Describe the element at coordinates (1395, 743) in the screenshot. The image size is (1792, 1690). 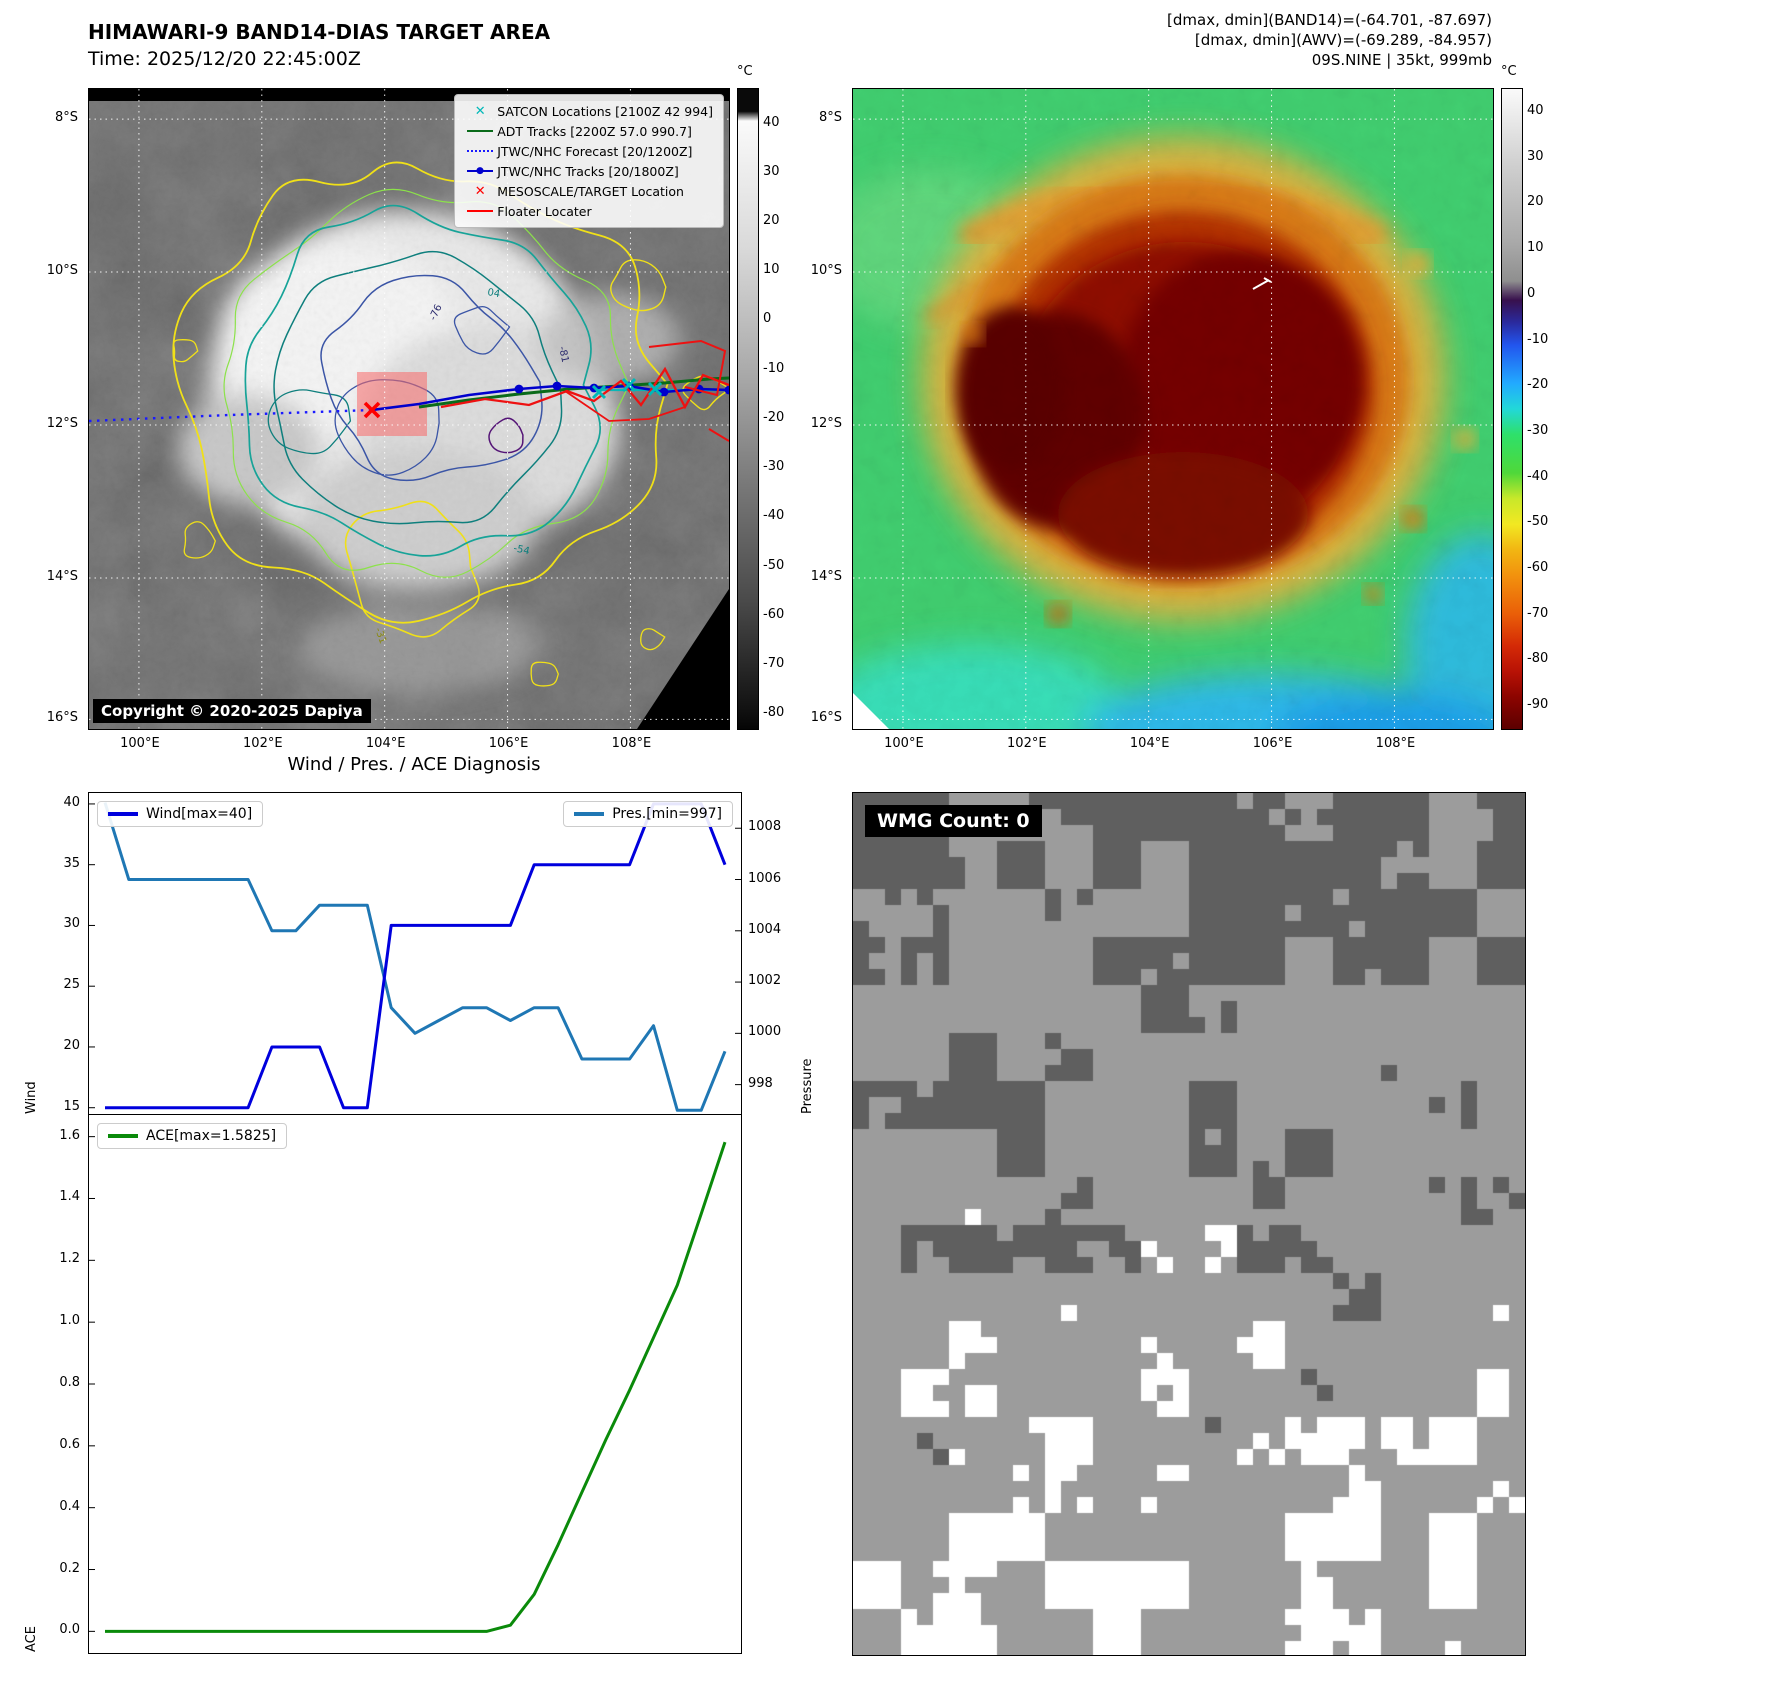
I see `lon-tick-label: 108°E` at that location.